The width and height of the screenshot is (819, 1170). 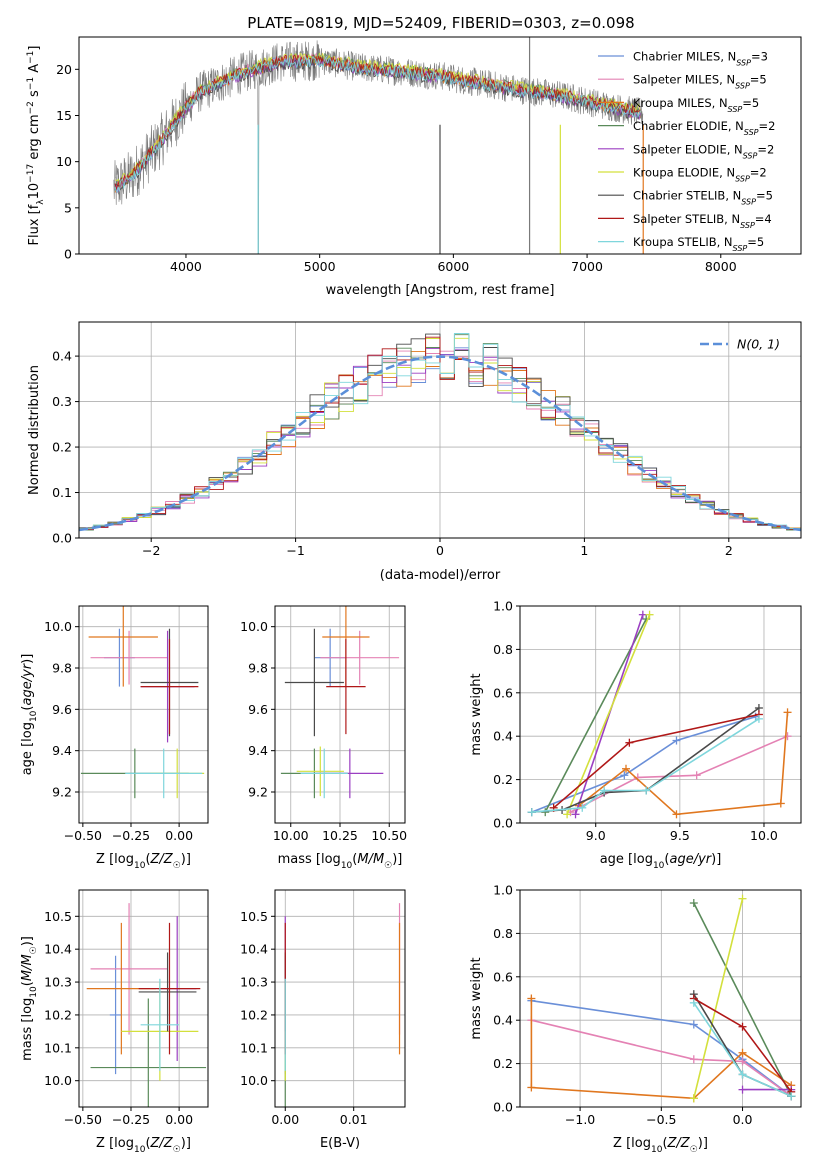 I want to click on legend-label: Chabrier ELODIE, NSSP=2, so click(x=704, y=128).